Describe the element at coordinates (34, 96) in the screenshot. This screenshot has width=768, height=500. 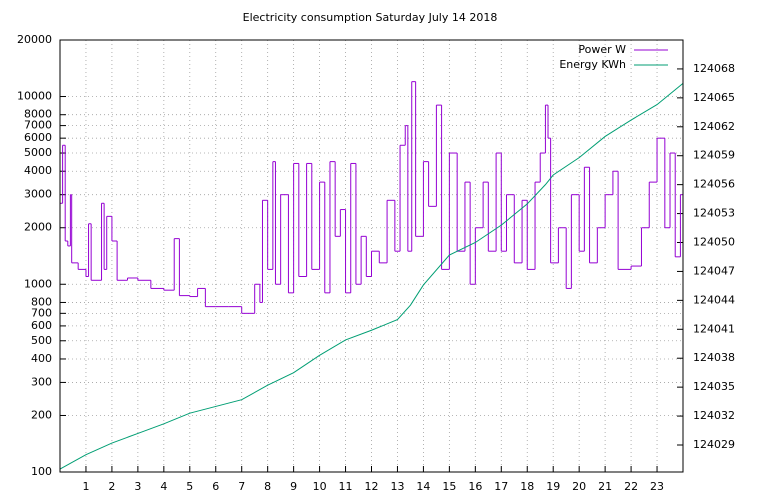
I see `y-tick-label: 10000` at that location.